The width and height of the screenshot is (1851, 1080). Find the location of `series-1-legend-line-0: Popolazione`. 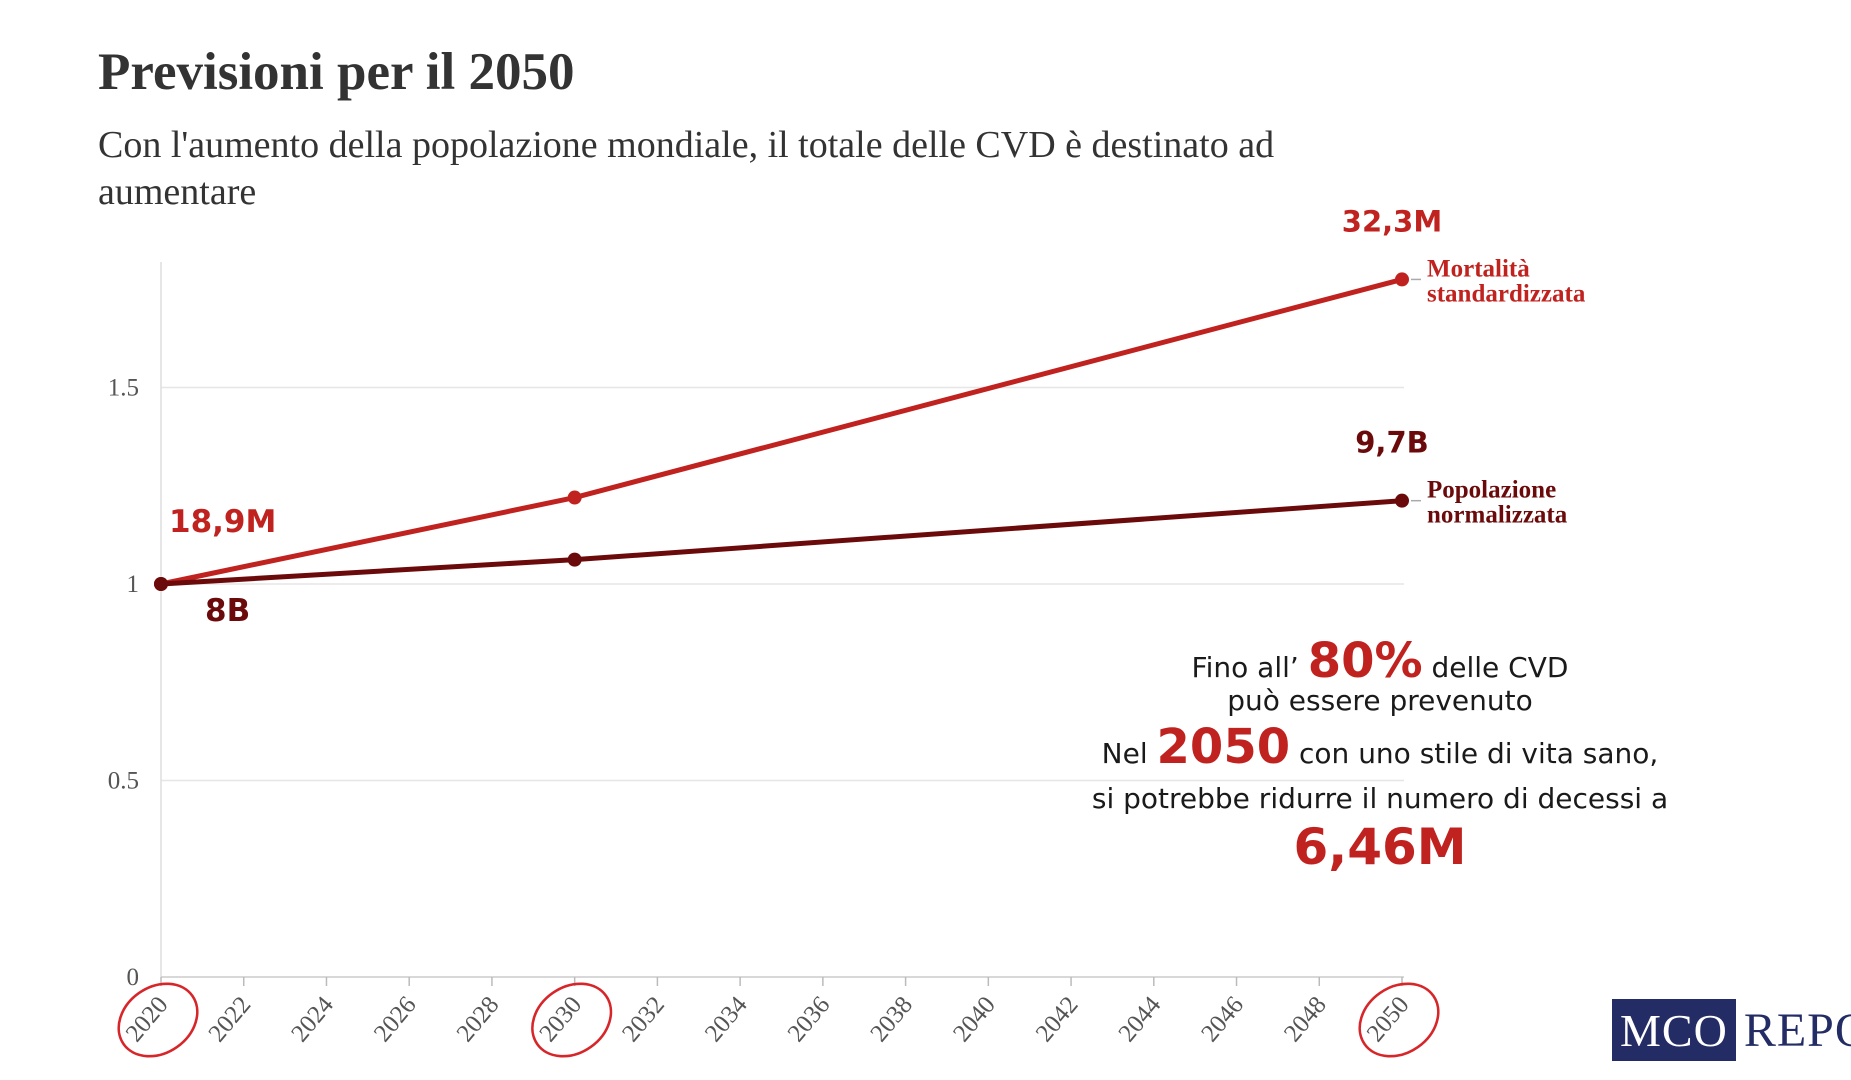

series-1-legend-line-0: Popolazione is located at coordinates (1491, 490).